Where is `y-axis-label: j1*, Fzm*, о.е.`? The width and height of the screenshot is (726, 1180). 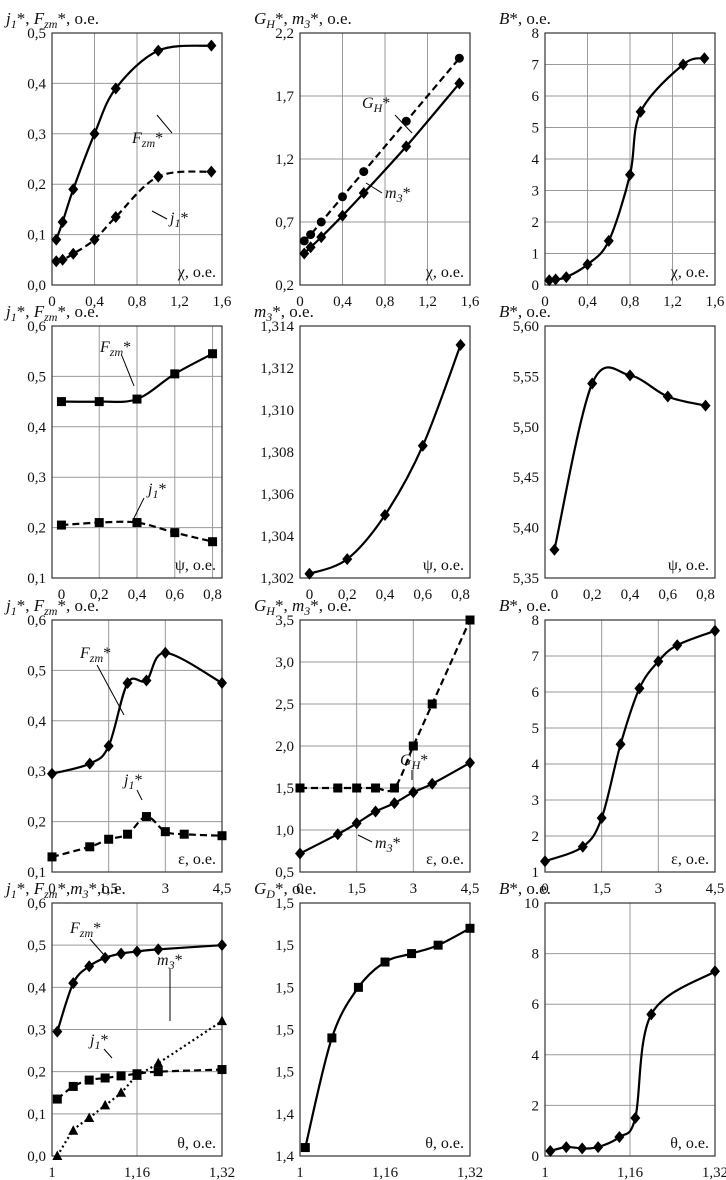 y-axis-label: j1*, Fzm*, о.е. is located at coordinates (51, 20).